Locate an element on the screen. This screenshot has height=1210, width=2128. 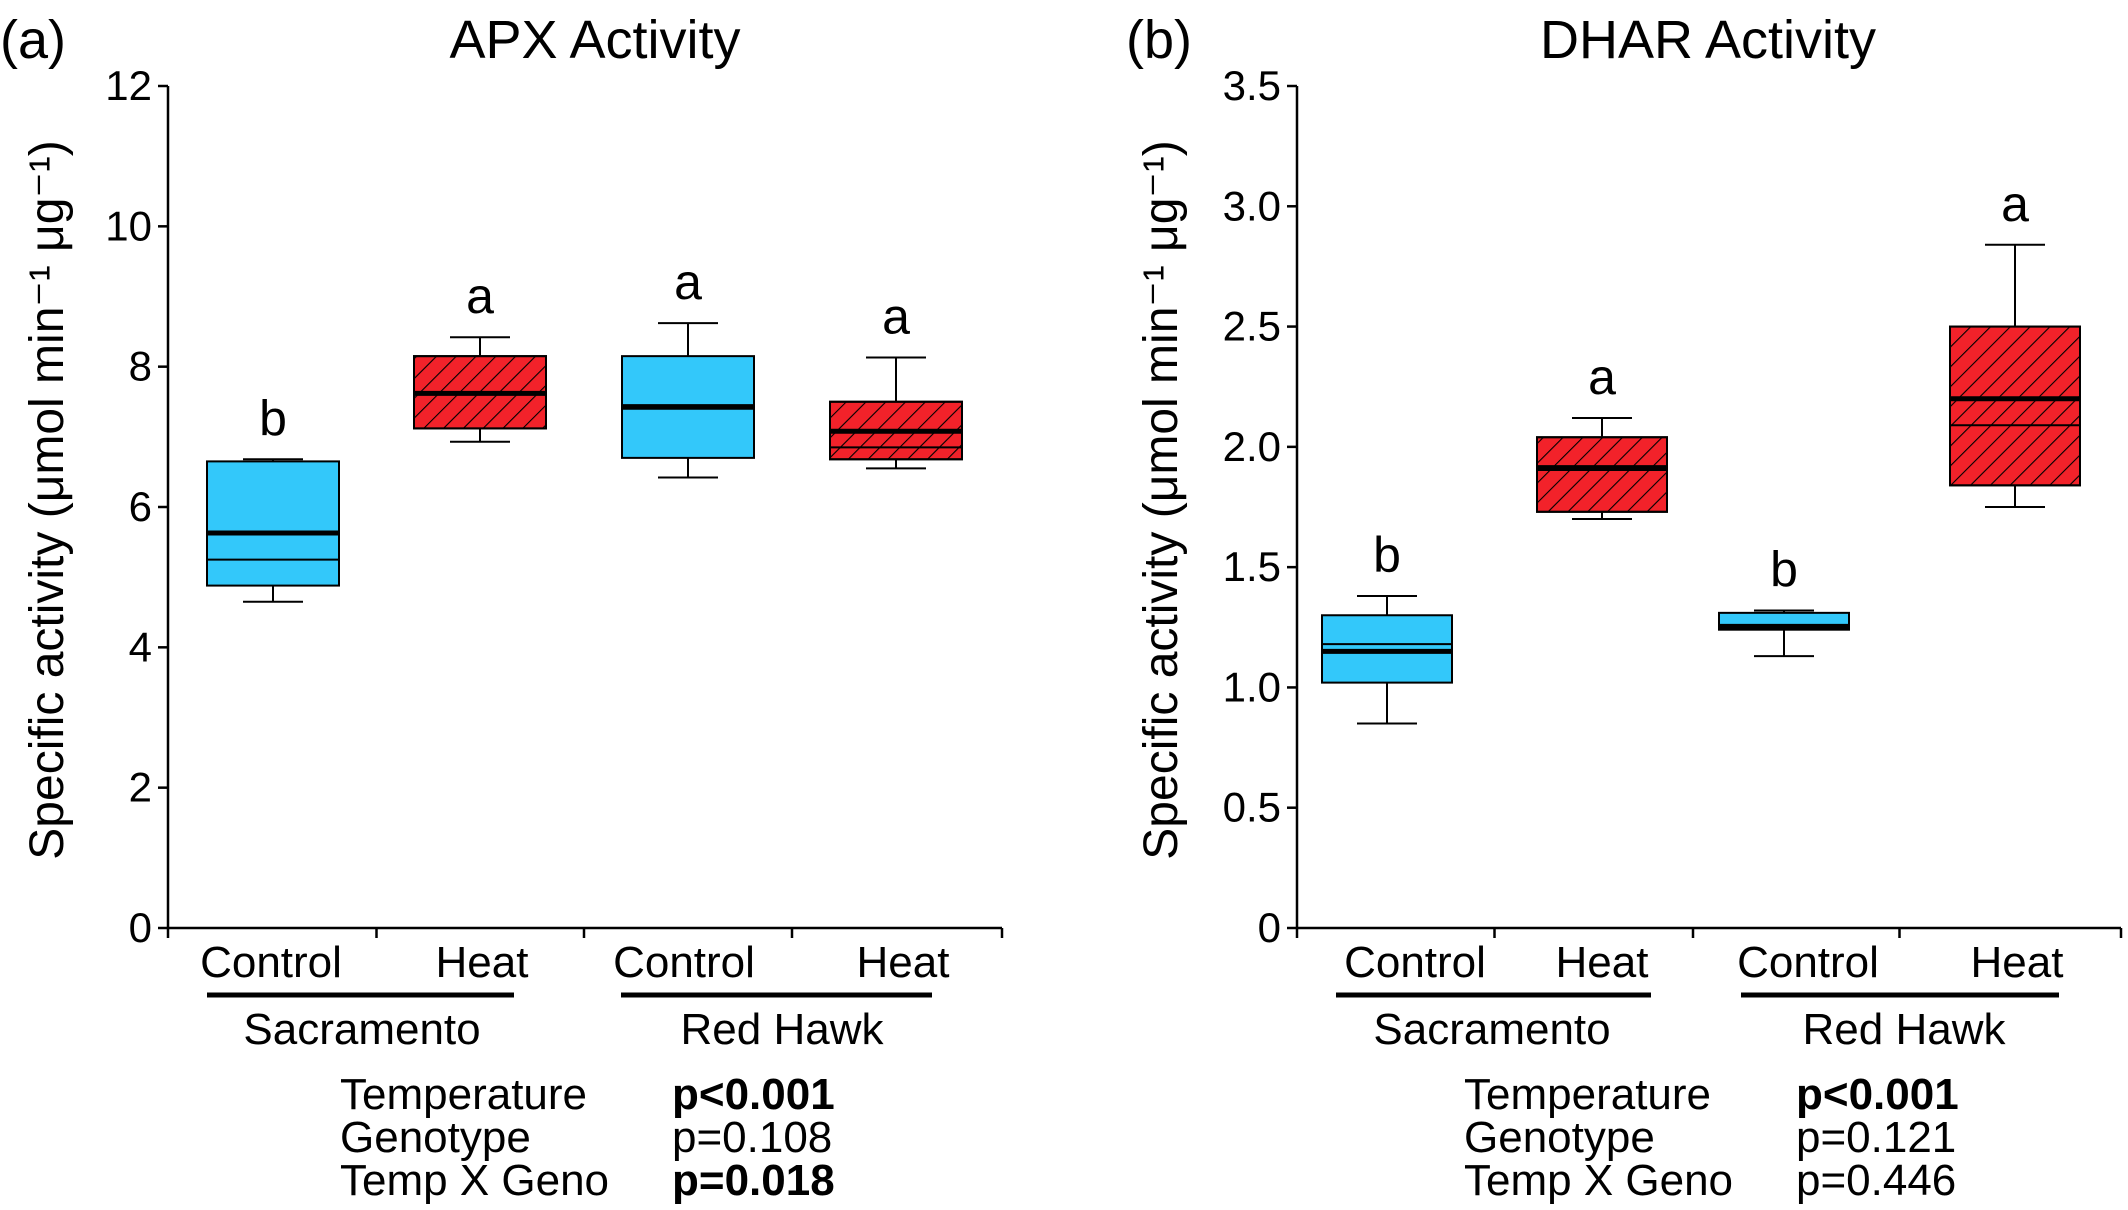
y-tick-label: 3.0 is located at coordinates (1252, 205).